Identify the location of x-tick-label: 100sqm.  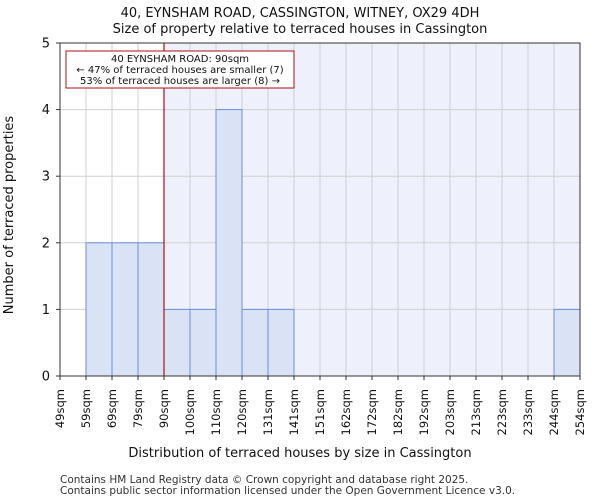
(190, 412).